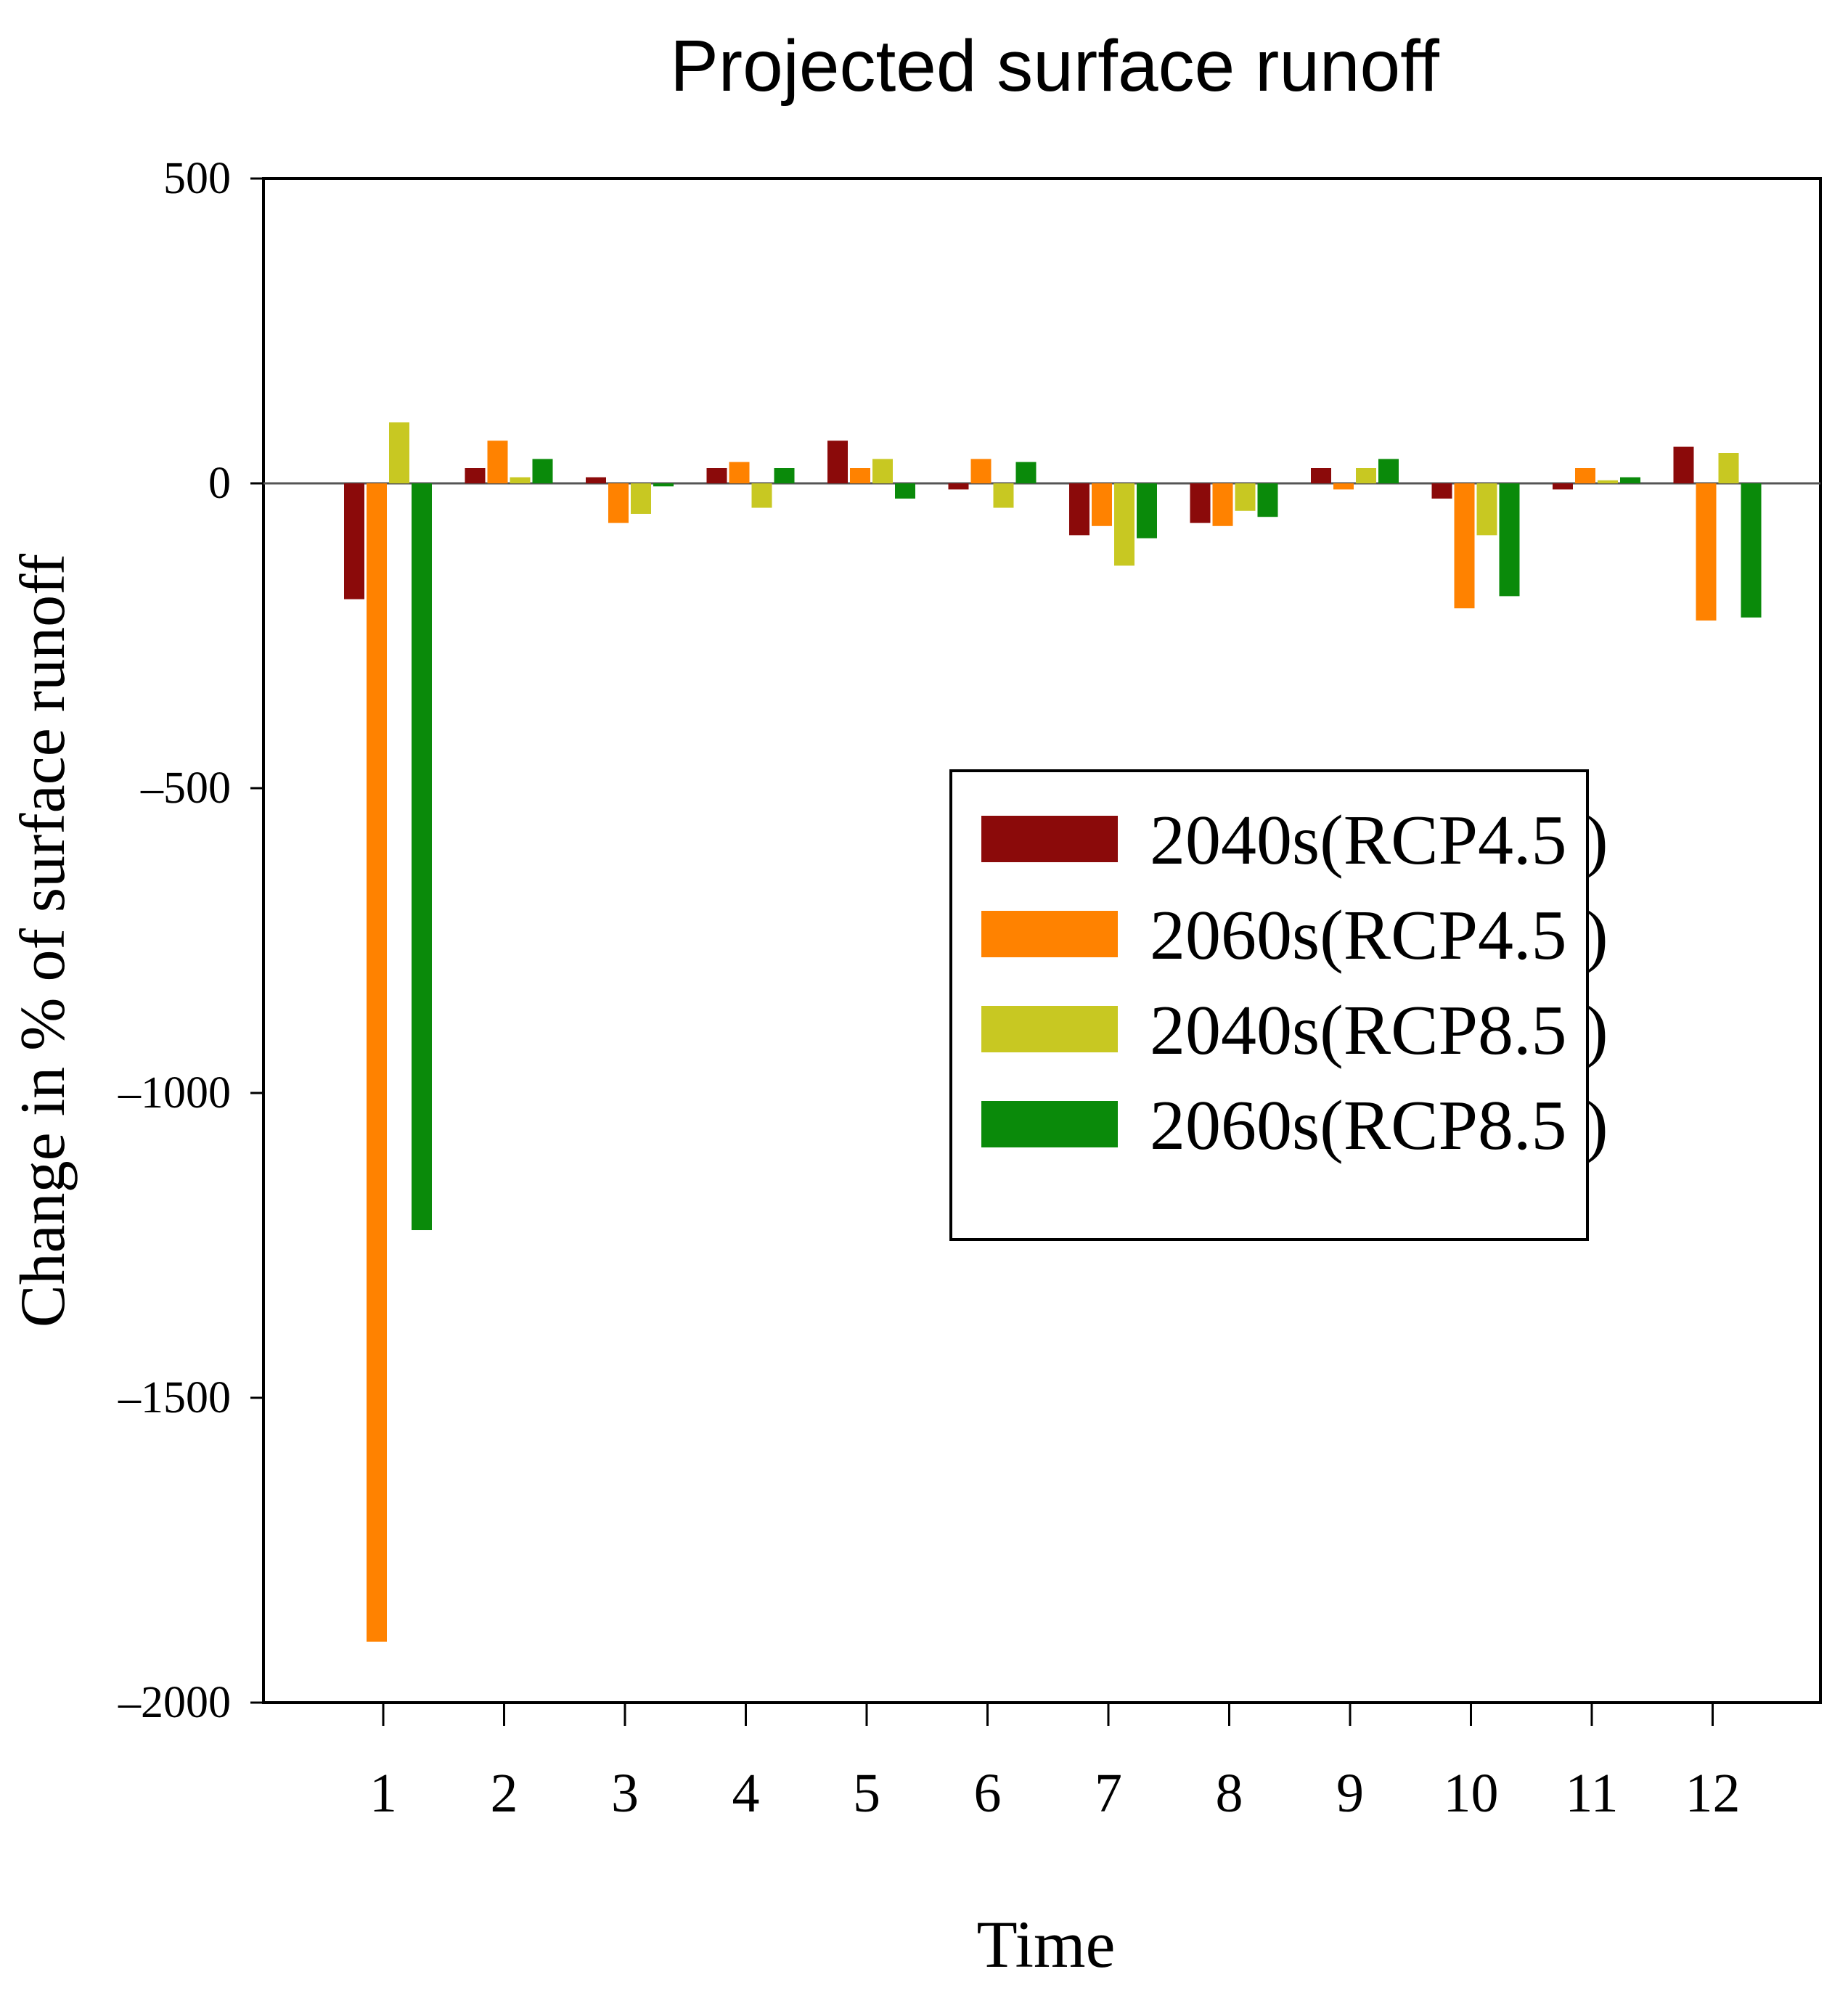 Image resolution: width=1848 pixels, height=1998 pixels. Describe the element at coordinates (1054, 66) in the screenshot. I see `chart-title: Projected surface runoff` at that location.